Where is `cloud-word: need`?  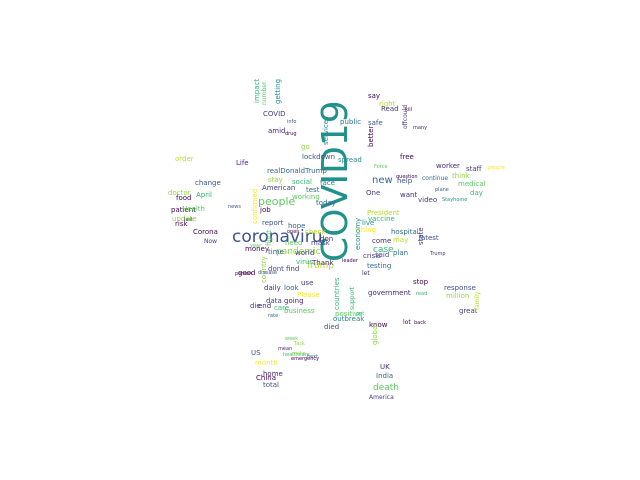
cloud-word: need is located at coordinates (294, 243).